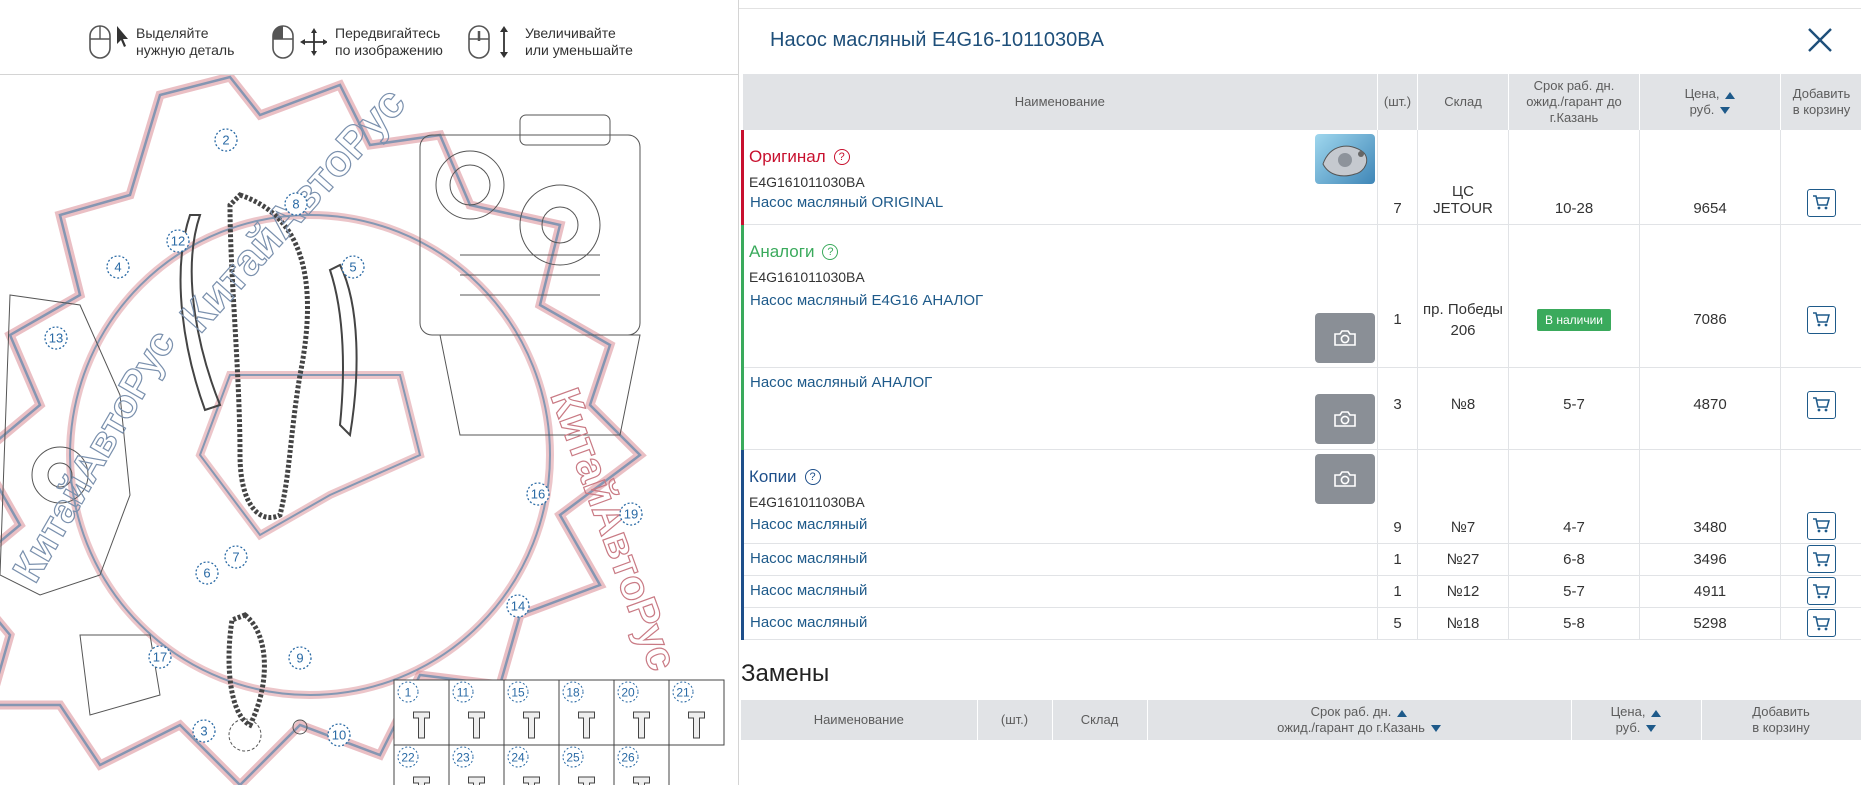  I want to click on callout-16: 16, so click(538, 494).